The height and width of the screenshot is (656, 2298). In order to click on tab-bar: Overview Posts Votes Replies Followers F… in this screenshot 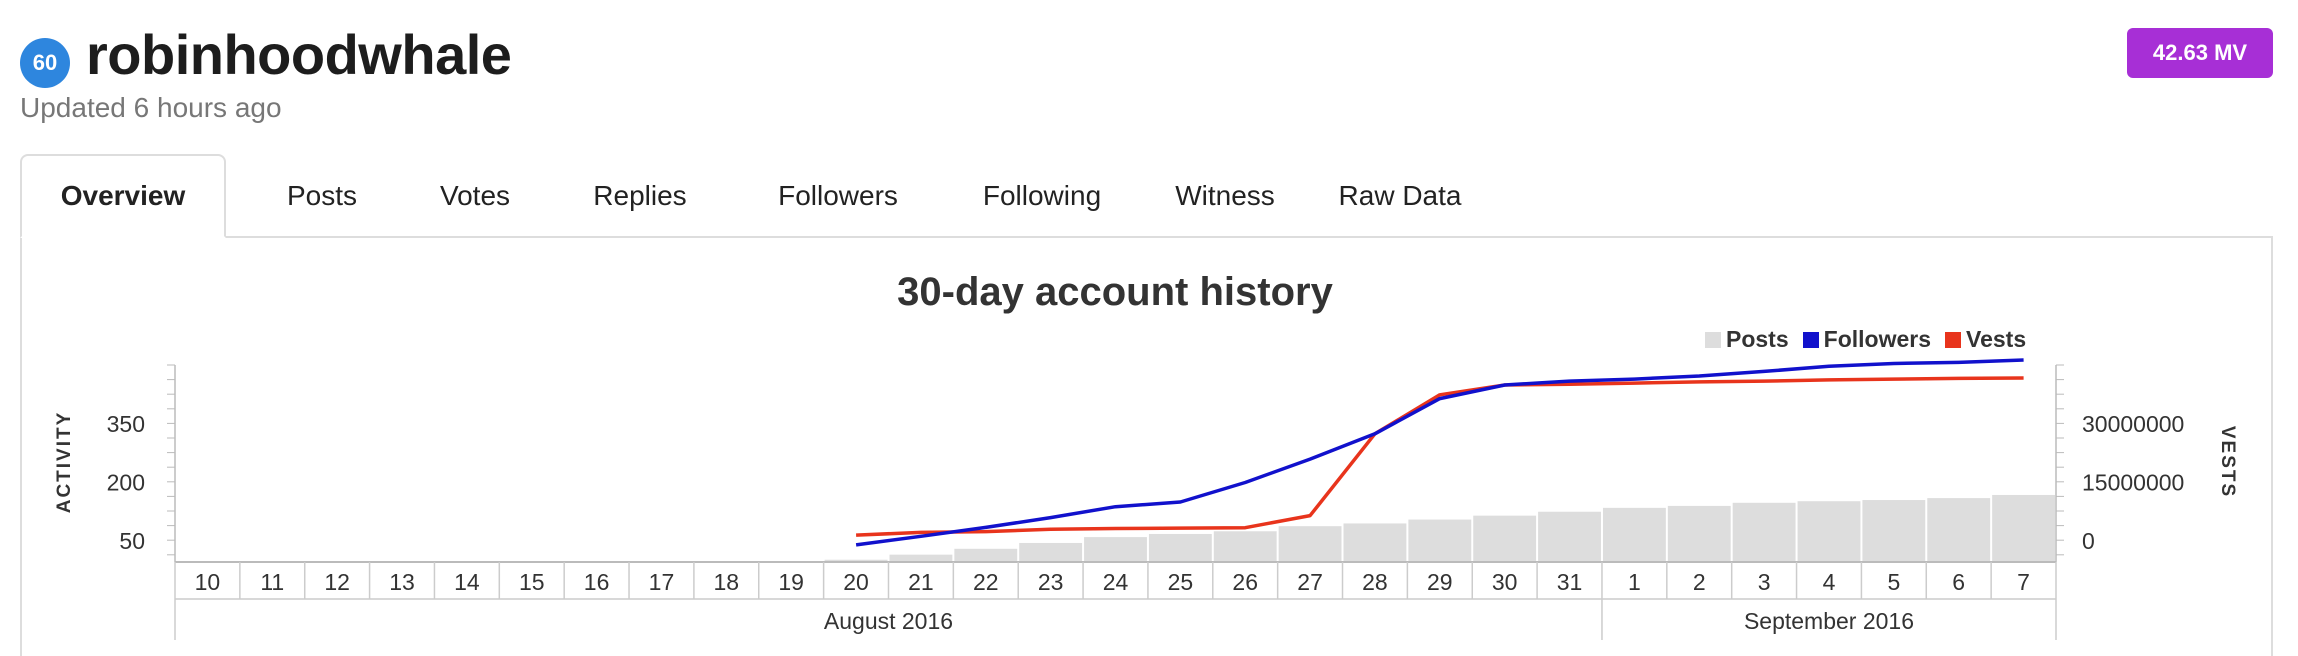, I will do `click(1146, 196)`.